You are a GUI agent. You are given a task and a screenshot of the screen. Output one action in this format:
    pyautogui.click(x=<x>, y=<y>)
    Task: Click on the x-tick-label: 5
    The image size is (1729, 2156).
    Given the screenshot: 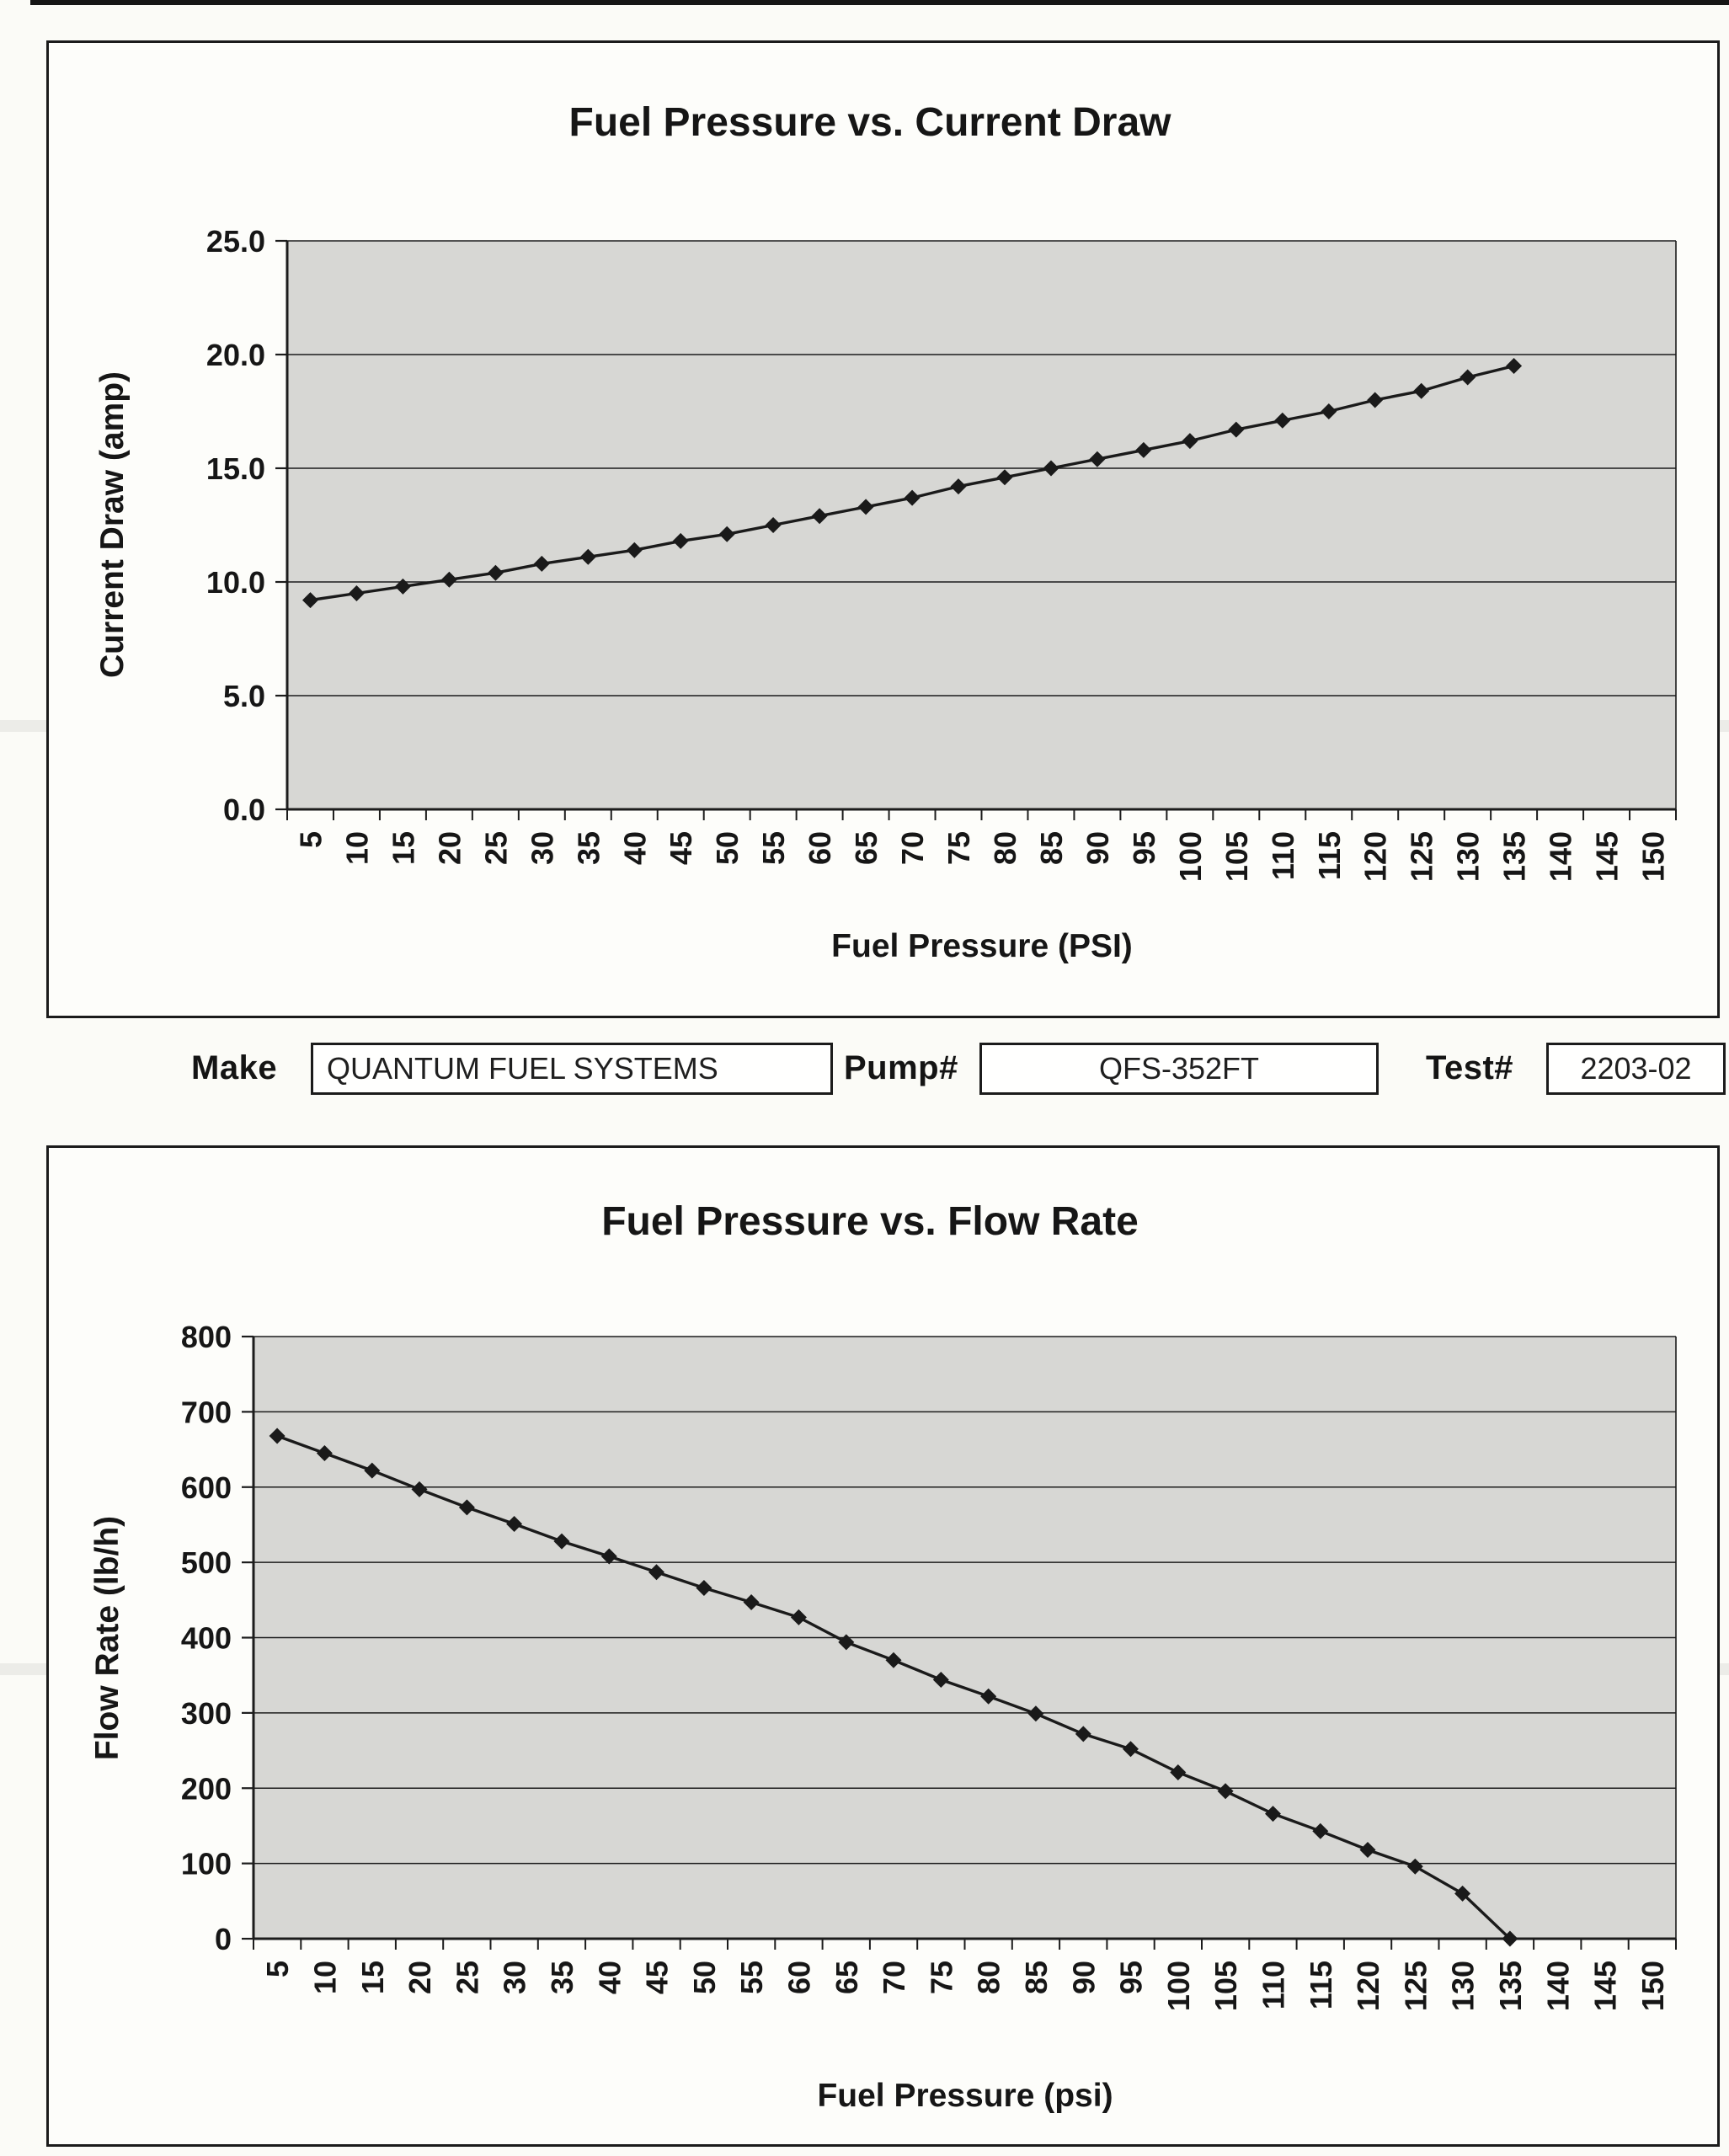 What is the action you would take?
    pyautogui.click(x=277, y=1969)
    